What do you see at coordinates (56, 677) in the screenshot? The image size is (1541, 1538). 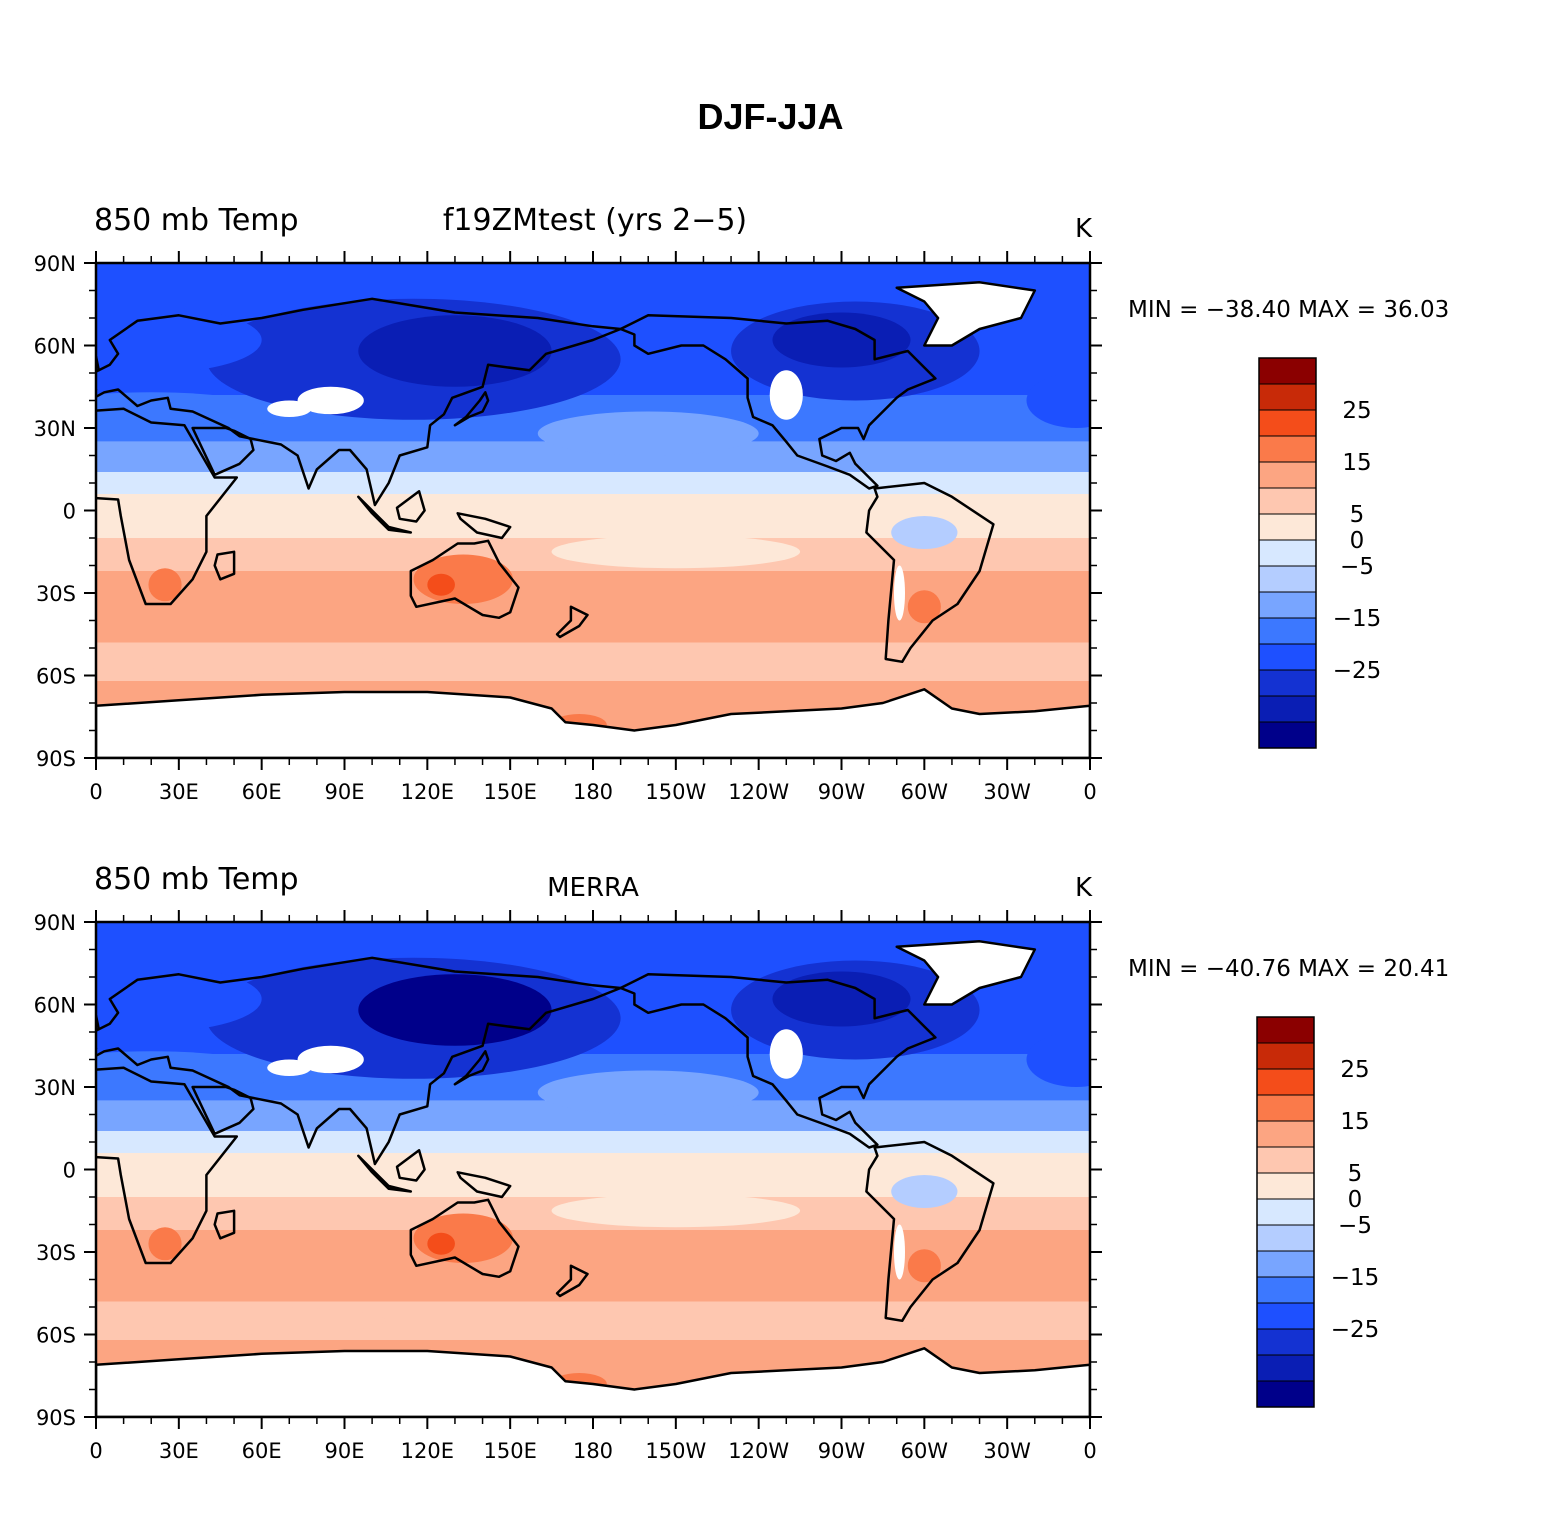 I see `lat-tick-label: 60S` at bounding box center [56, 677].